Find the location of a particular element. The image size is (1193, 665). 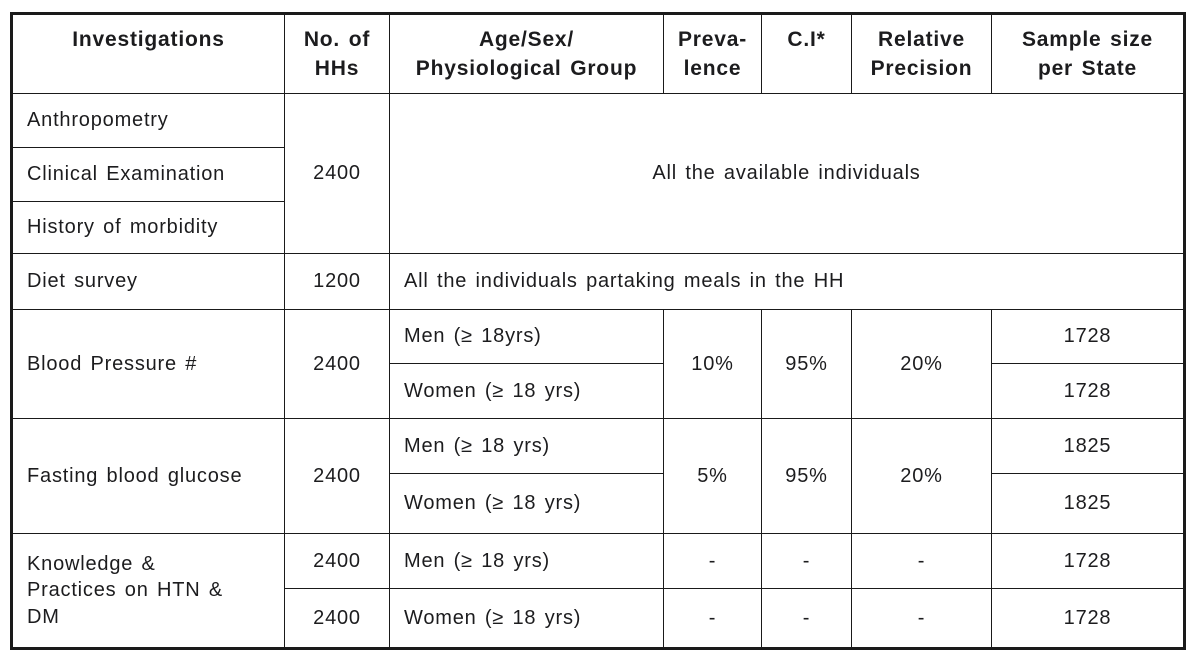

cell-hhs-knowledge-practices-men: 2400 is located at coordinates (337, 561).